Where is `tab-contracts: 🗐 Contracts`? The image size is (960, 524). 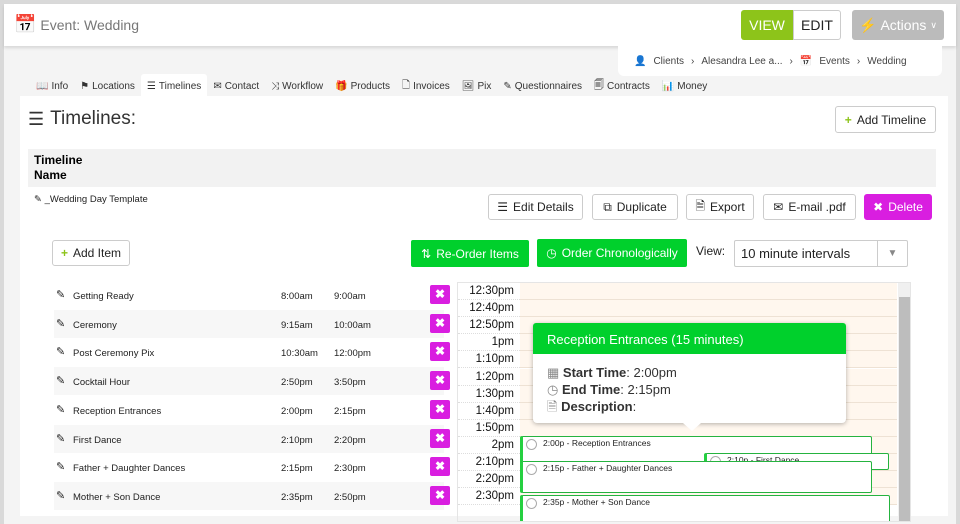
tab-contracts: 🗐 Contracts is located at coordinates (622, 85).